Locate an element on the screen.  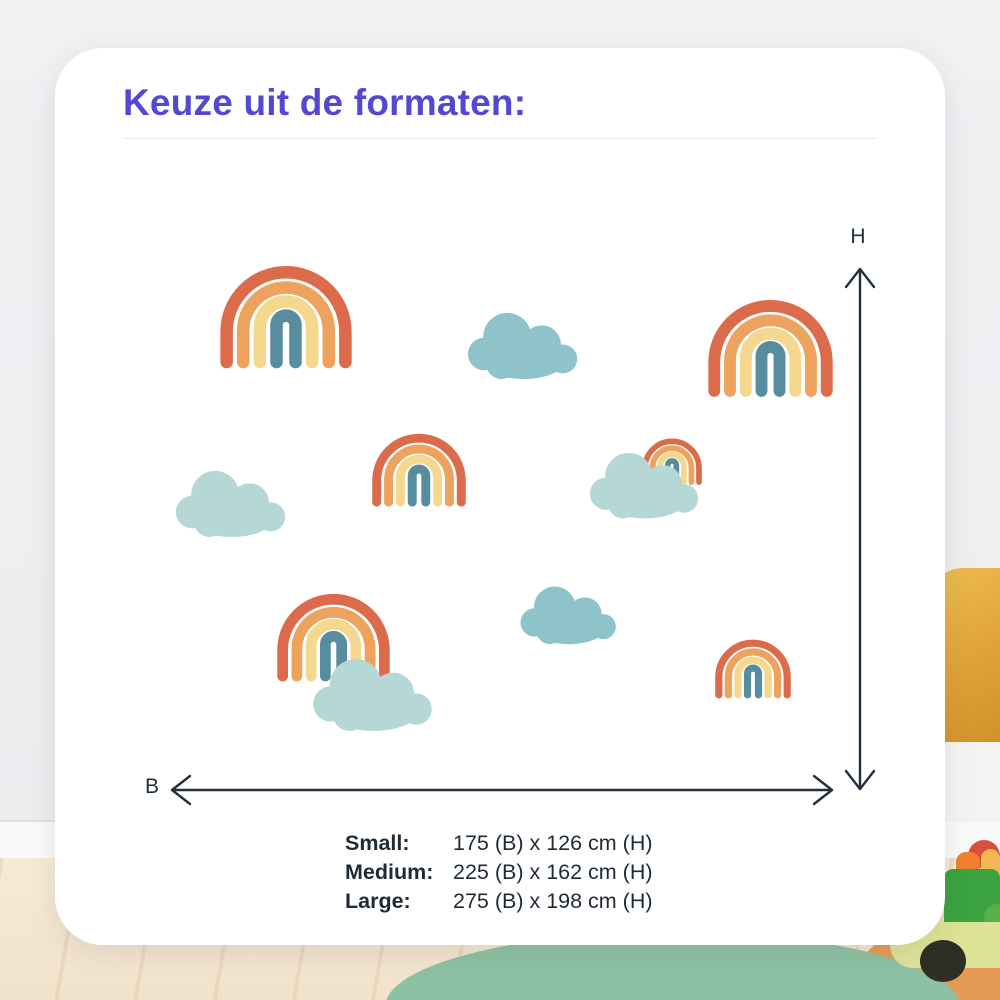
size-option-label: Large: is located at coordinates (378, 901).